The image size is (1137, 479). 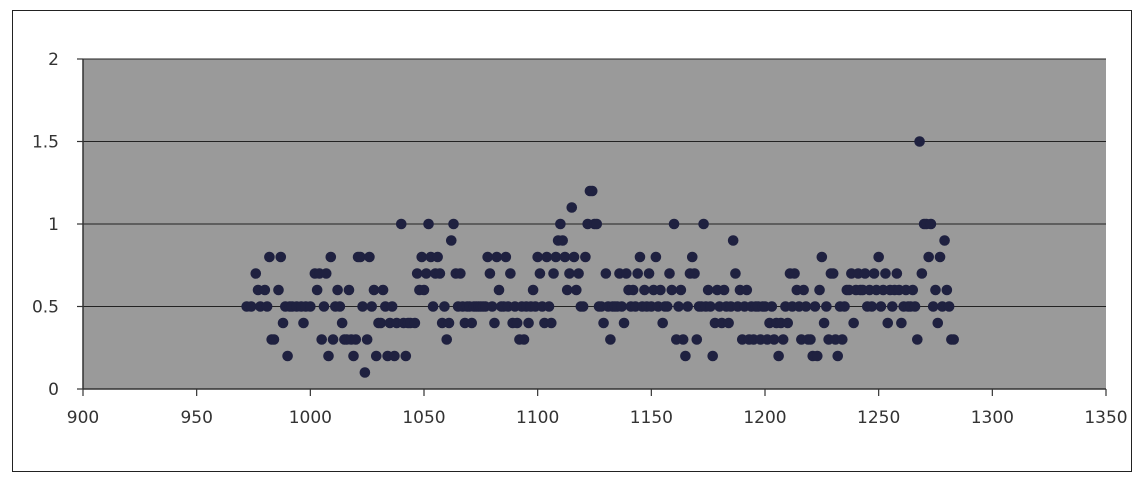 I want to click on x-tick-label: 1350, so click(x=1105, y=418).